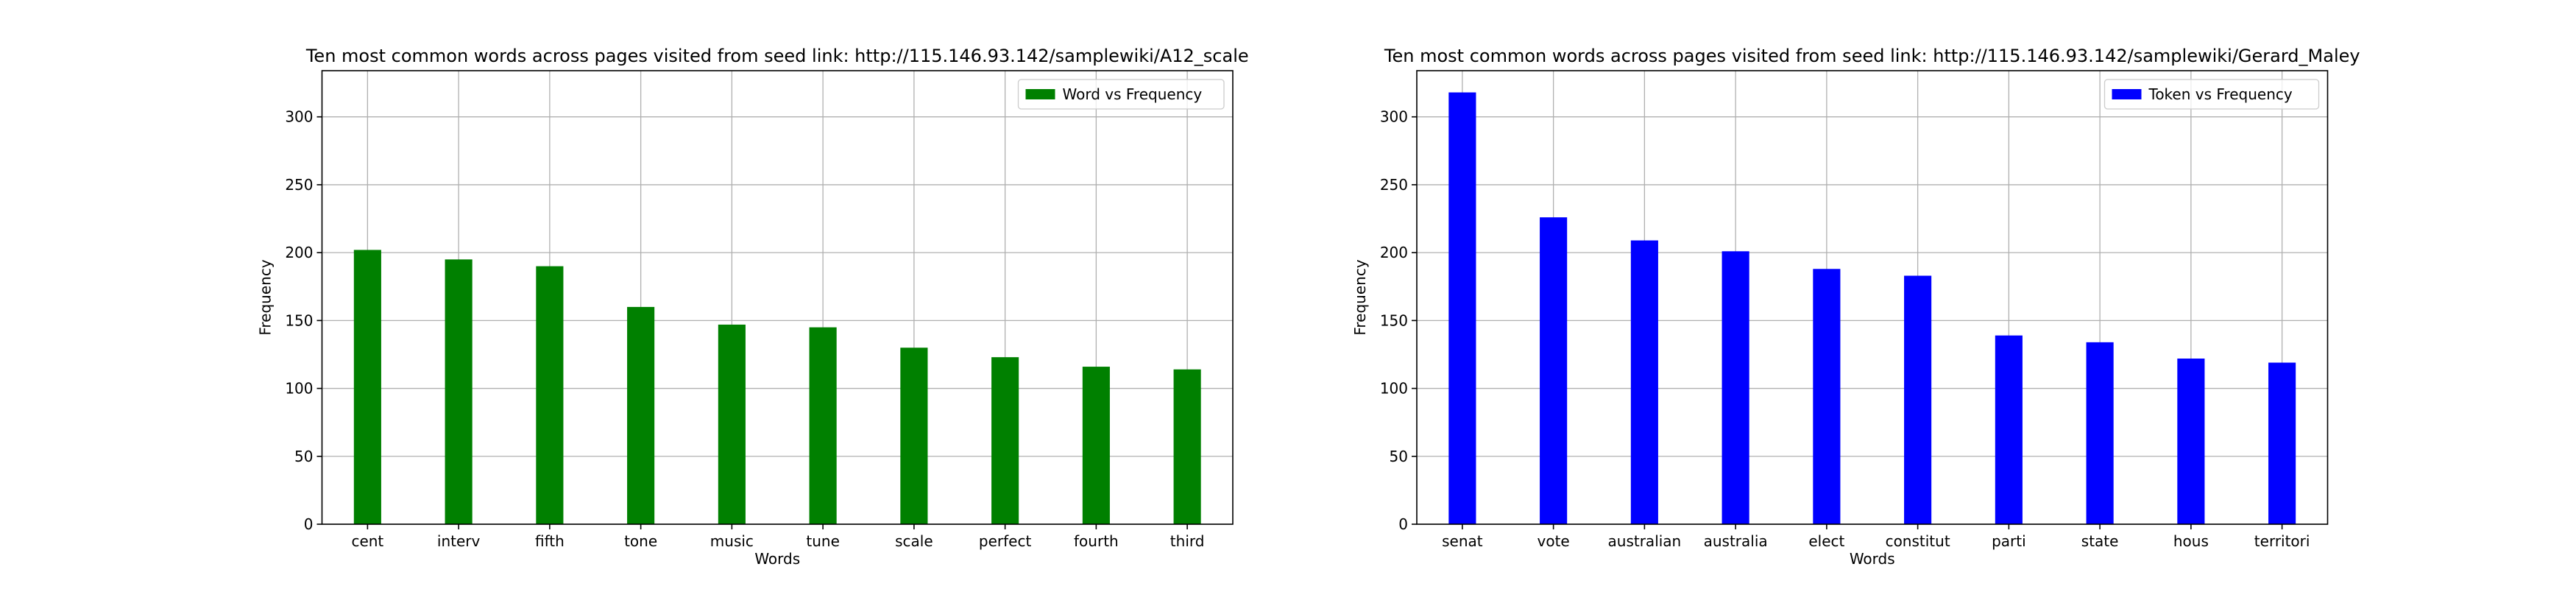 The image size is (2576, 589). What do you see at coordinates (640, 541) in the screenshot?
I see `x-tick-label: tone` at bounding box center [640, 541].